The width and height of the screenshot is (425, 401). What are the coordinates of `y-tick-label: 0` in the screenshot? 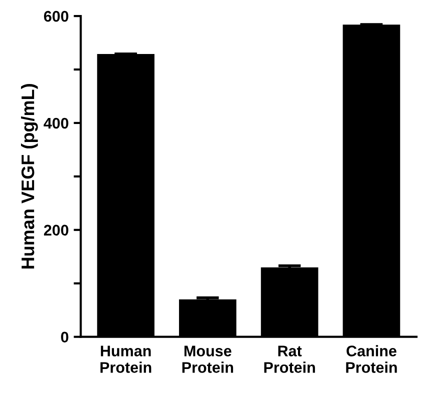 It's located at (64, 337).